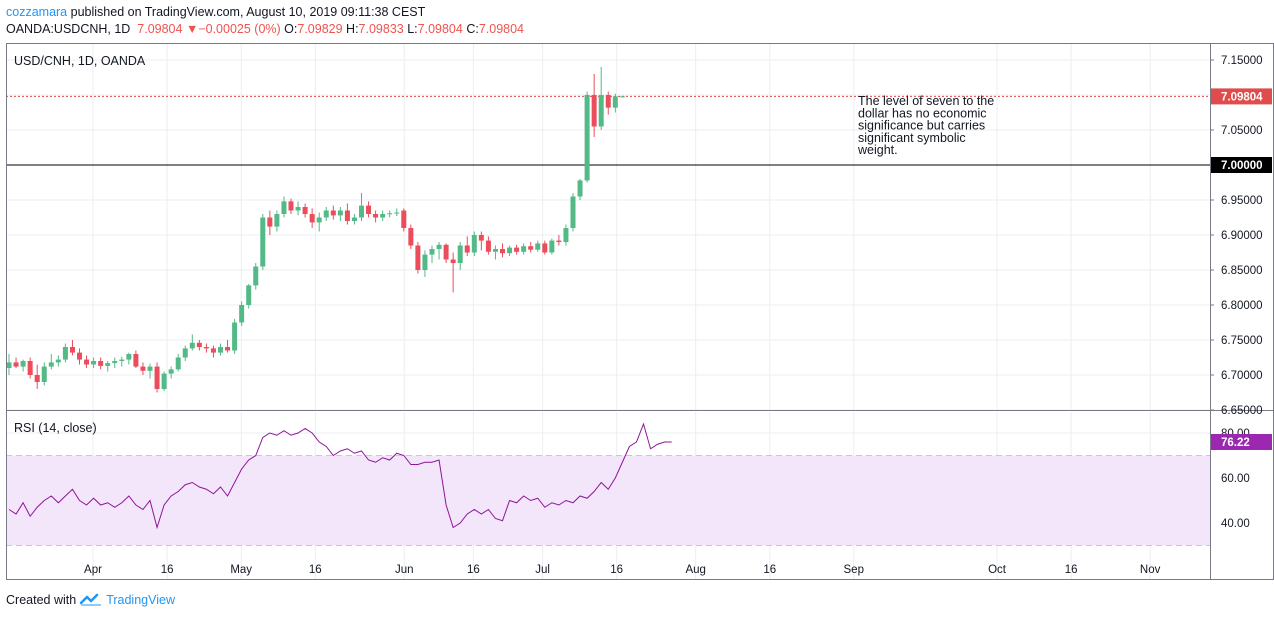 Image resolution: width=1274 pixels, height=618 pixels. Describe the element at coordinates (55, 428) in the screenshot. I see `rsi-pane-title: RSI (14, close)` at that location.